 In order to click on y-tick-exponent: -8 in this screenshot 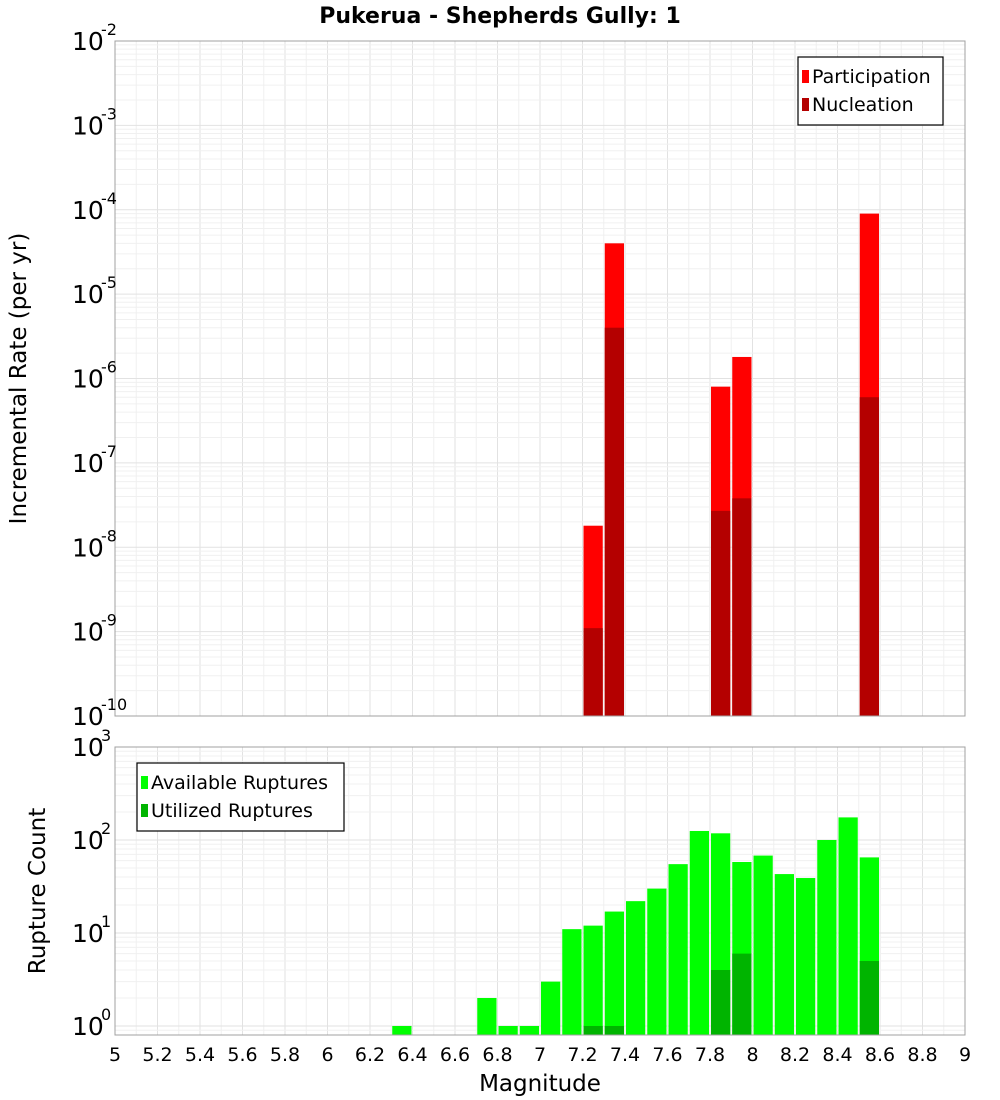, I will do `click(109, 535)`.